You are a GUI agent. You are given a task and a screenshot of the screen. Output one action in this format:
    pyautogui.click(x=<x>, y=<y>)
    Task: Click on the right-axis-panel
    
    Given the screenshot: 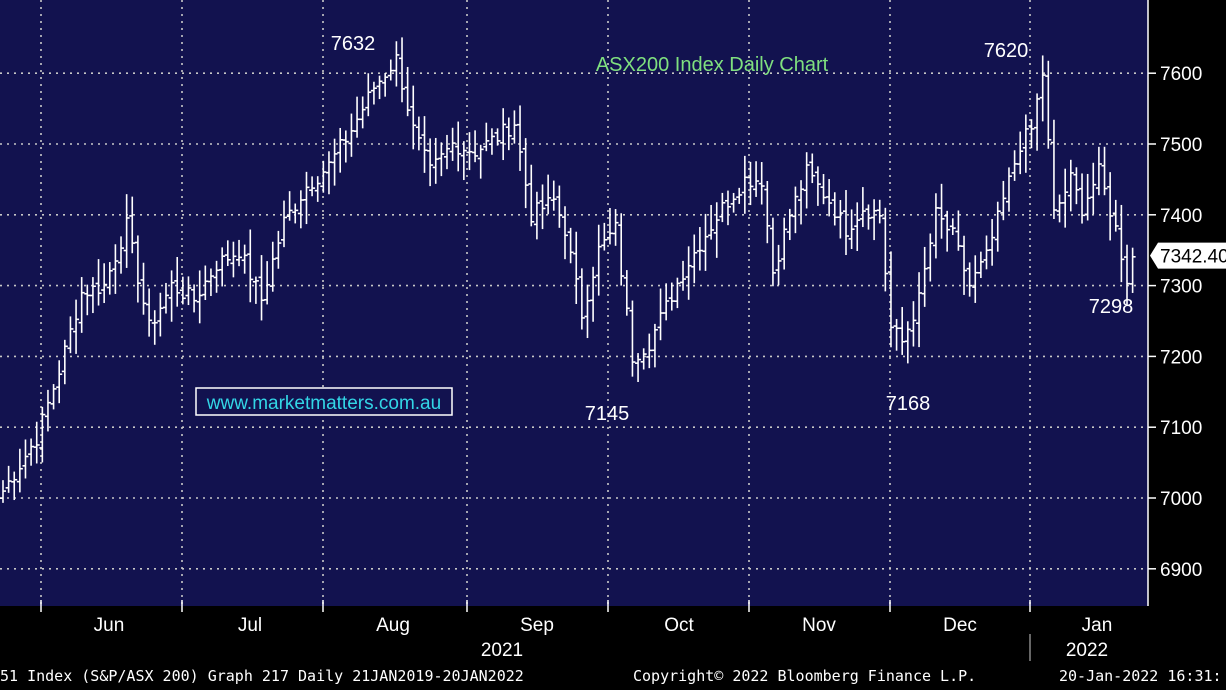 What is the action you would take?
    pyautogui.click(x=1187, y=303)
    